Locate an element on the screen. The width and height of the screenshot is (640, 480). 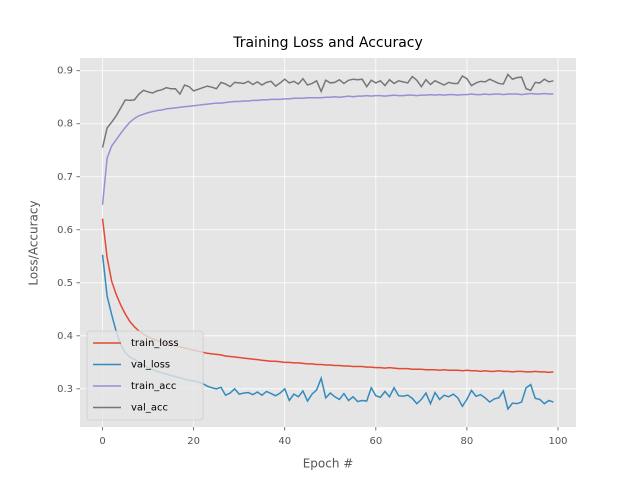
y-axis-label: Loss/Accuracy is located at coordinates (34, 242).